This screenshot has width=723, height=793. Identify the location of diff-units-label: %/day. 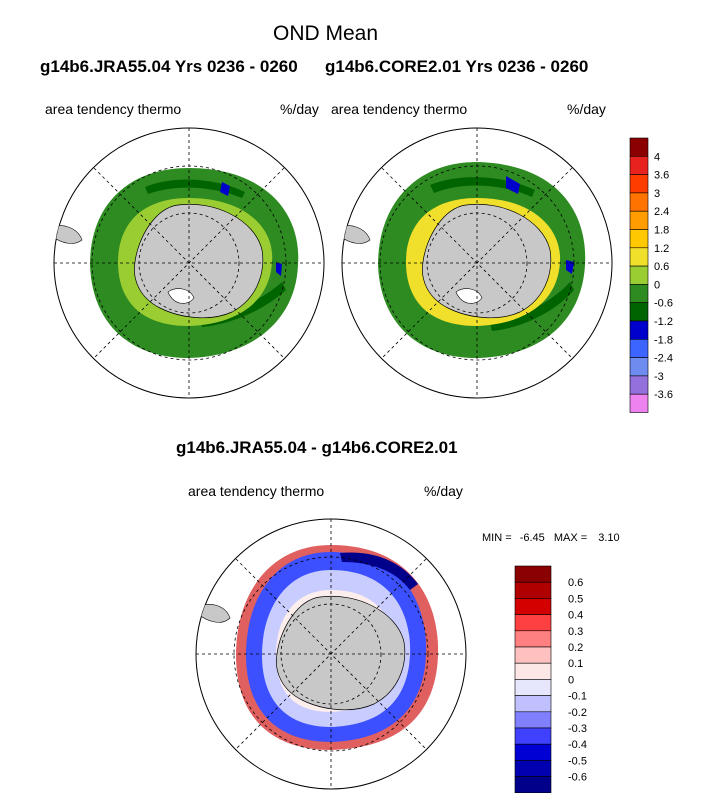
(443, 491).